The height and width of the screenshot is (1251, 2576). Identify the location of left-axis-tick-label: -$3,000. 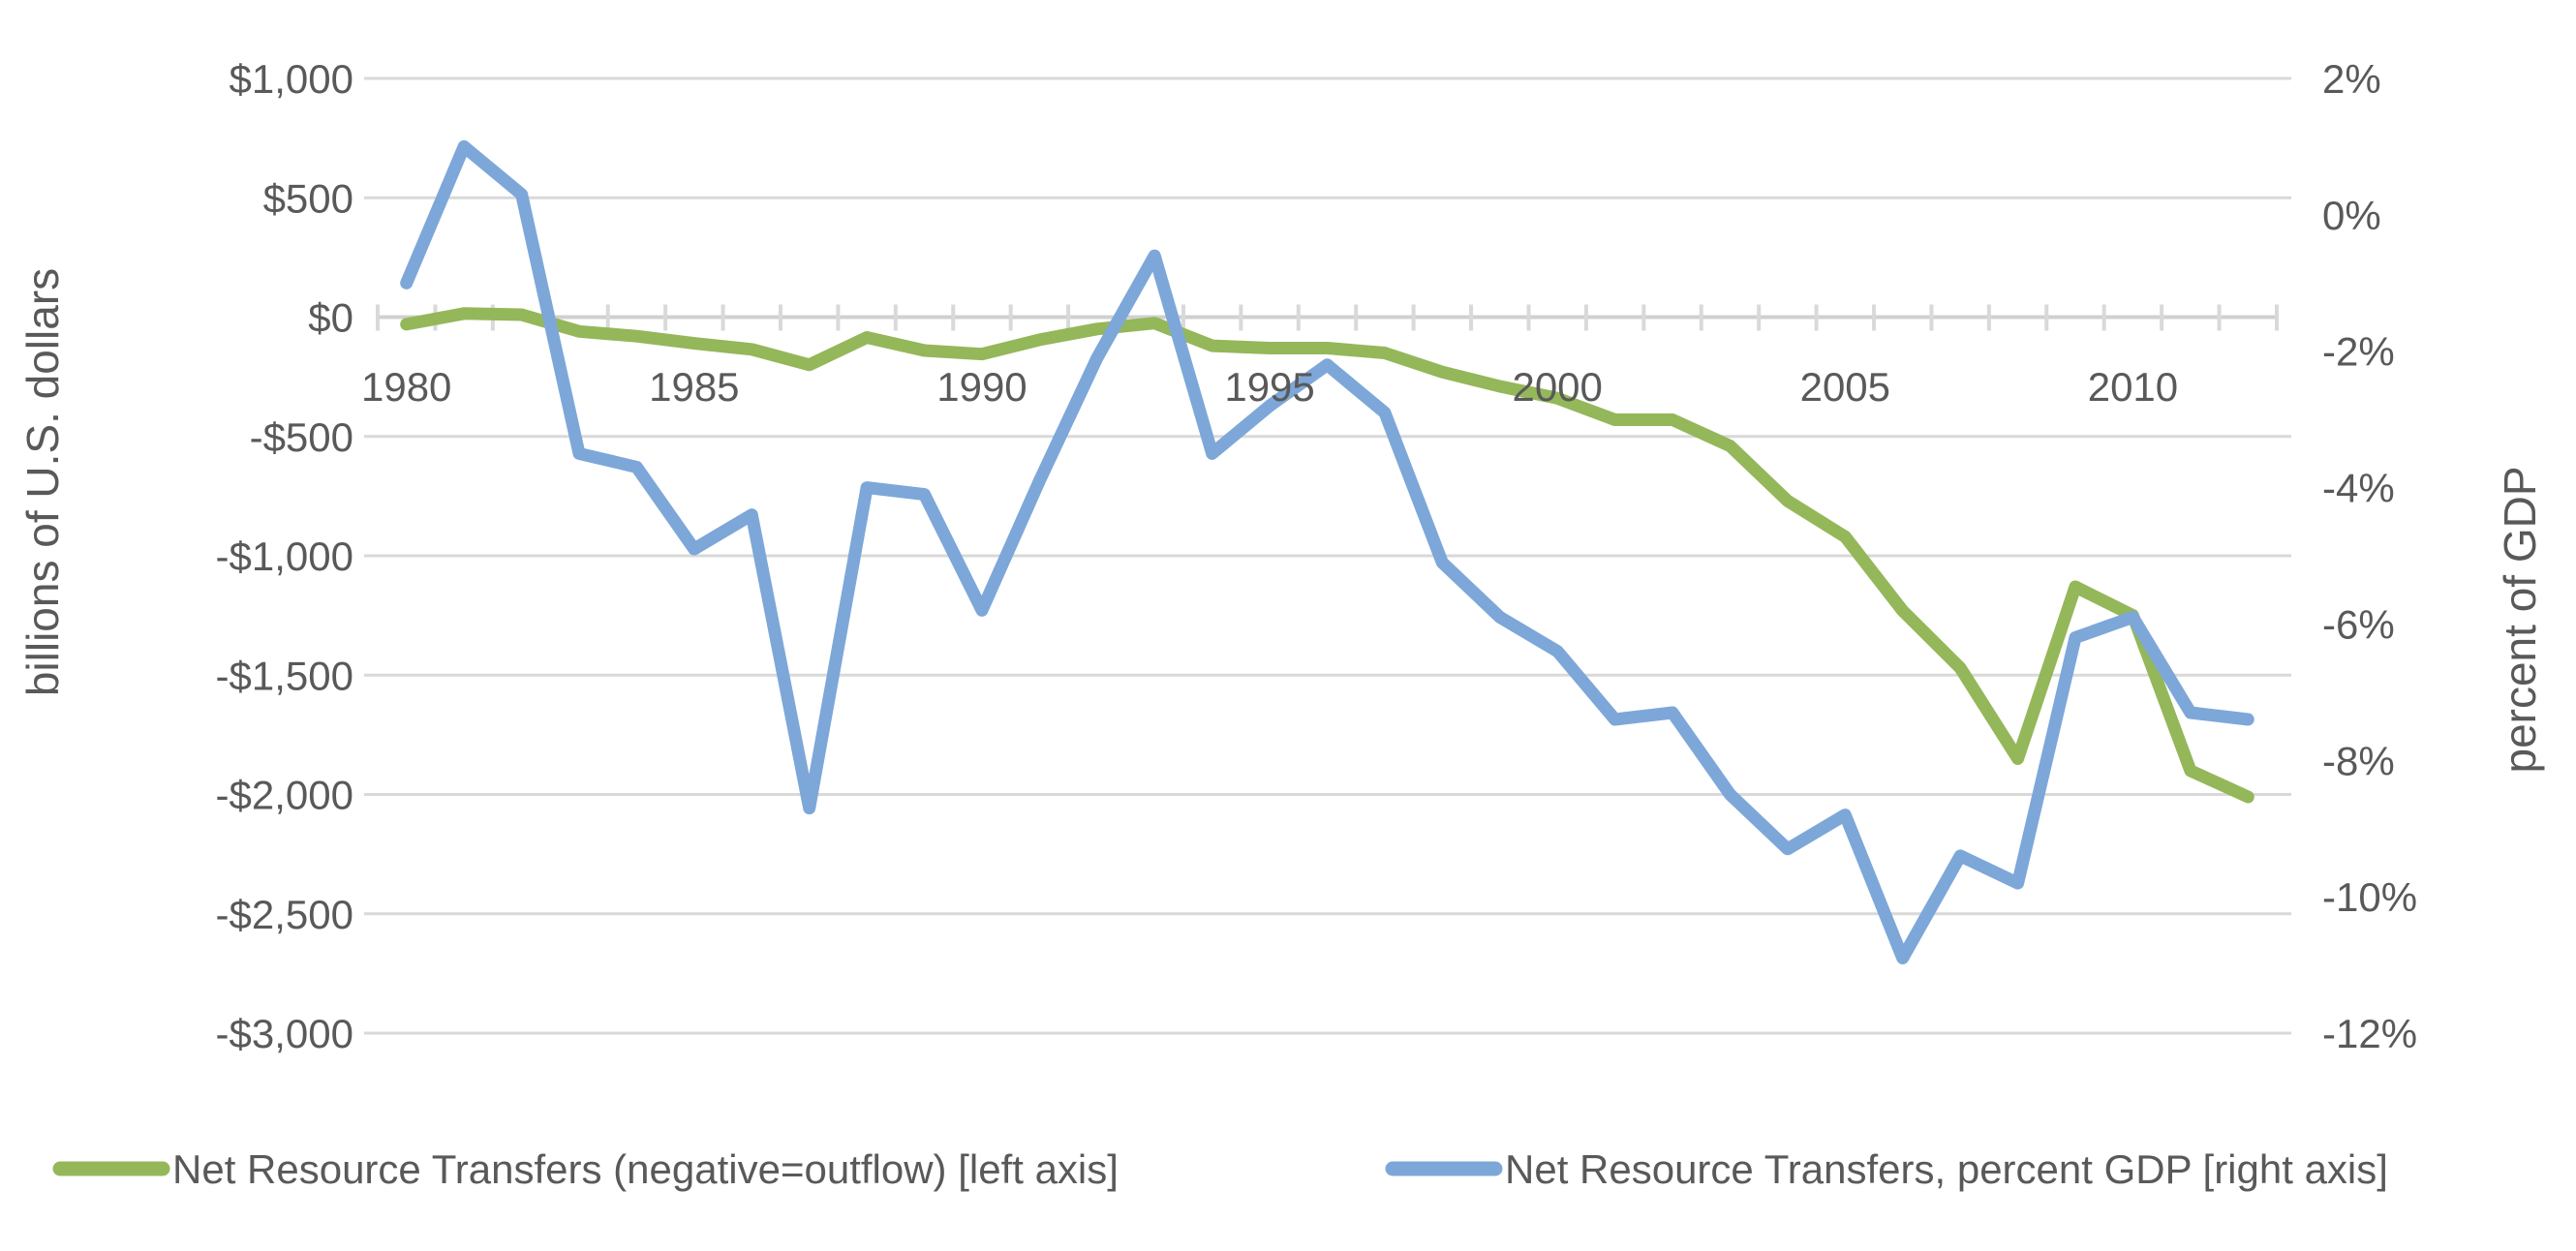
(284, 1033).